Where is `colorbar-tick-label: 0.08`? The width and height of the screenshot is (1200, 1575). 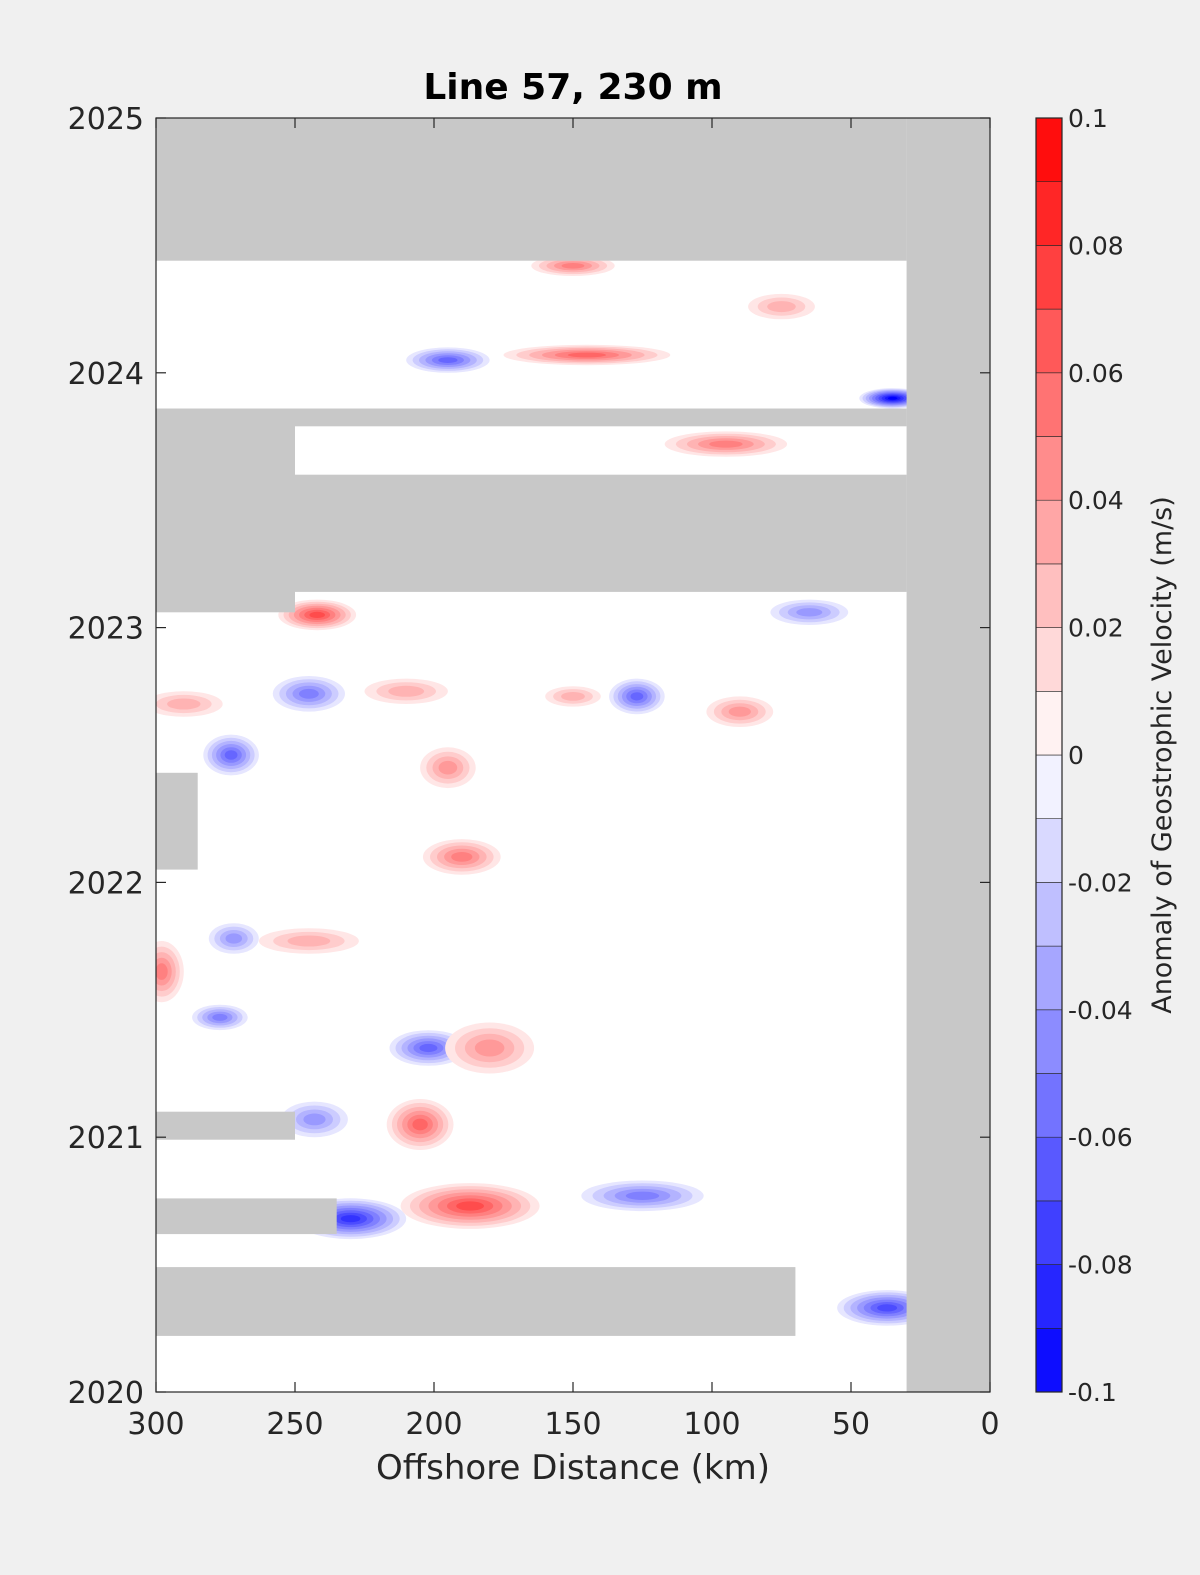 colorbar-tick-label: 0.08 is located at coordinates (1096, 245).